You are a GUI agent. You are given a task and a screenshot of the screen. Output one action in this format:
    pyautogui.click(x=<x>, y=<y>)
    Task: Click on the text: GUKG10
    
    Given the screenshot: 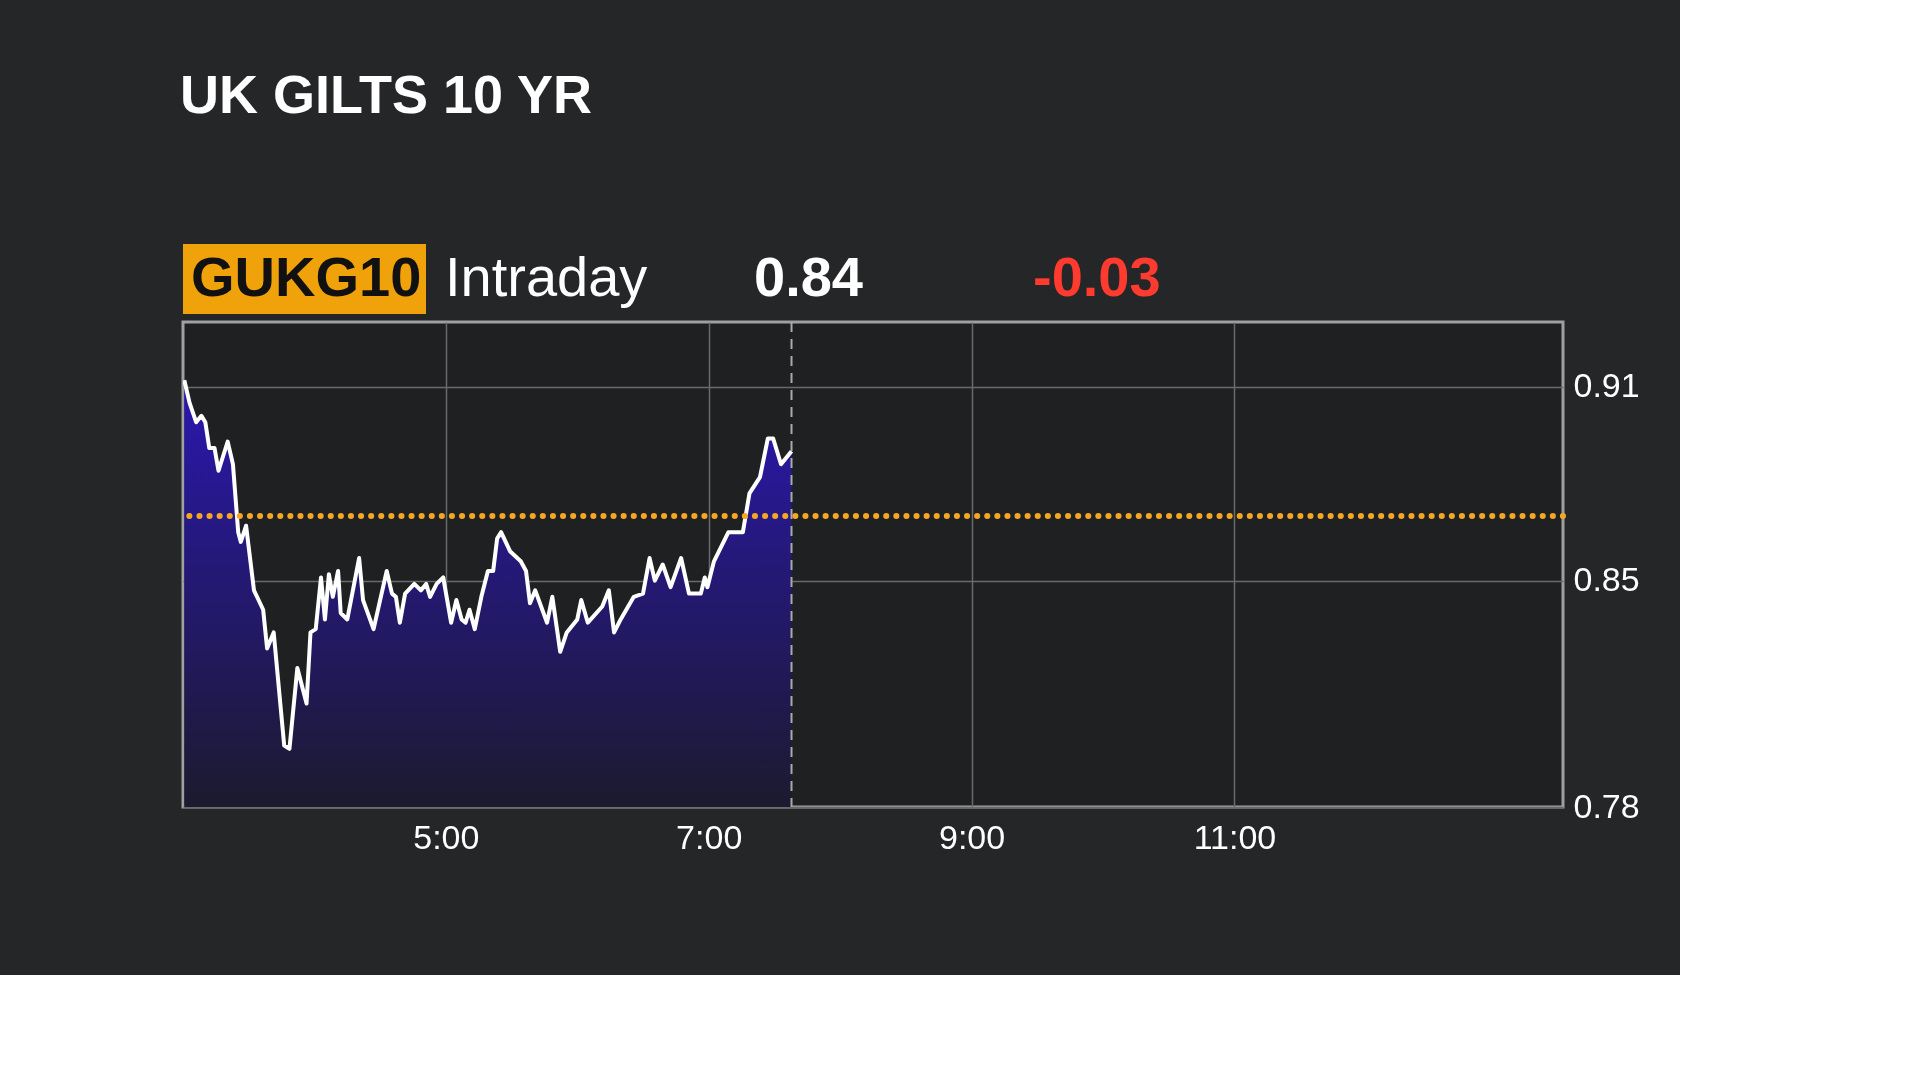 What is the action you would take?
    pyautogui.click(x=306, y=276)
    